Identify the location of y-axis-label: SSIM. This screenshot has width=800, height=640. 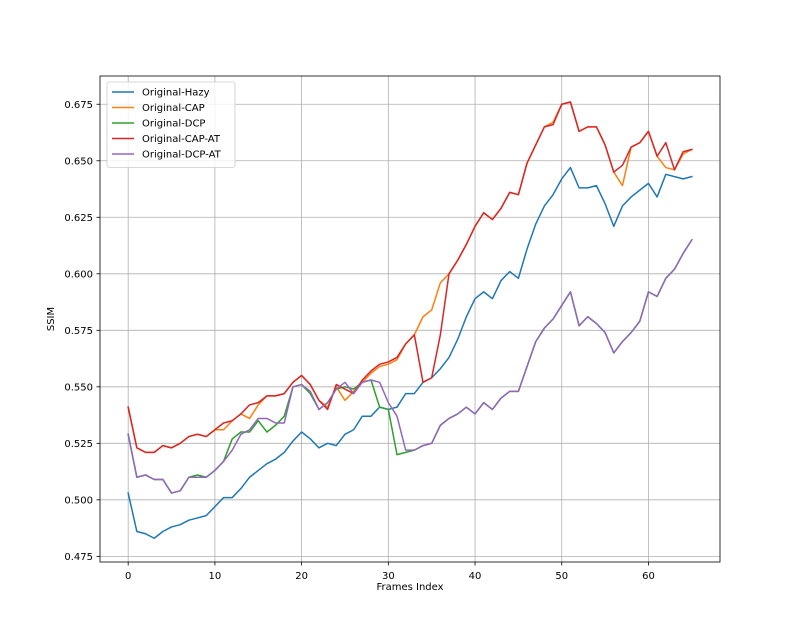
(51, 319).